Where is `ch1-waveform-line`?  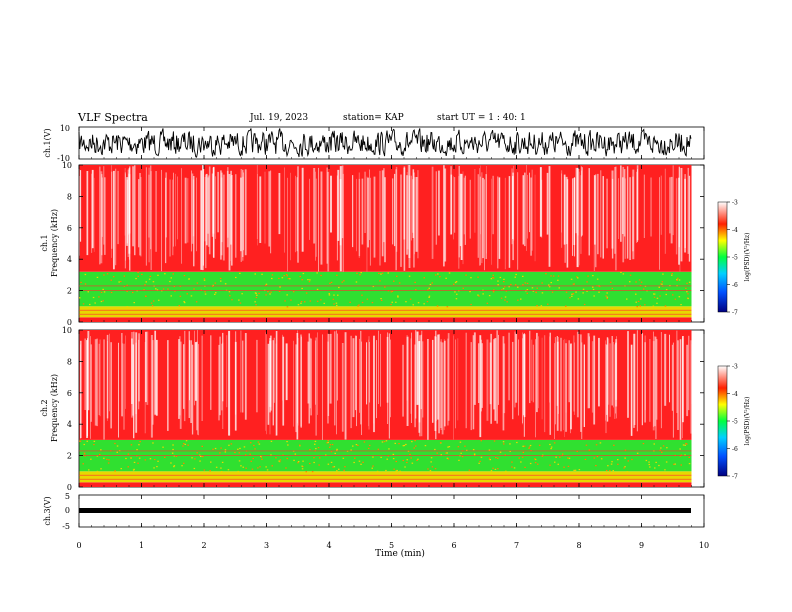 ch1-waveform-line is located at coordinates (385, 143).